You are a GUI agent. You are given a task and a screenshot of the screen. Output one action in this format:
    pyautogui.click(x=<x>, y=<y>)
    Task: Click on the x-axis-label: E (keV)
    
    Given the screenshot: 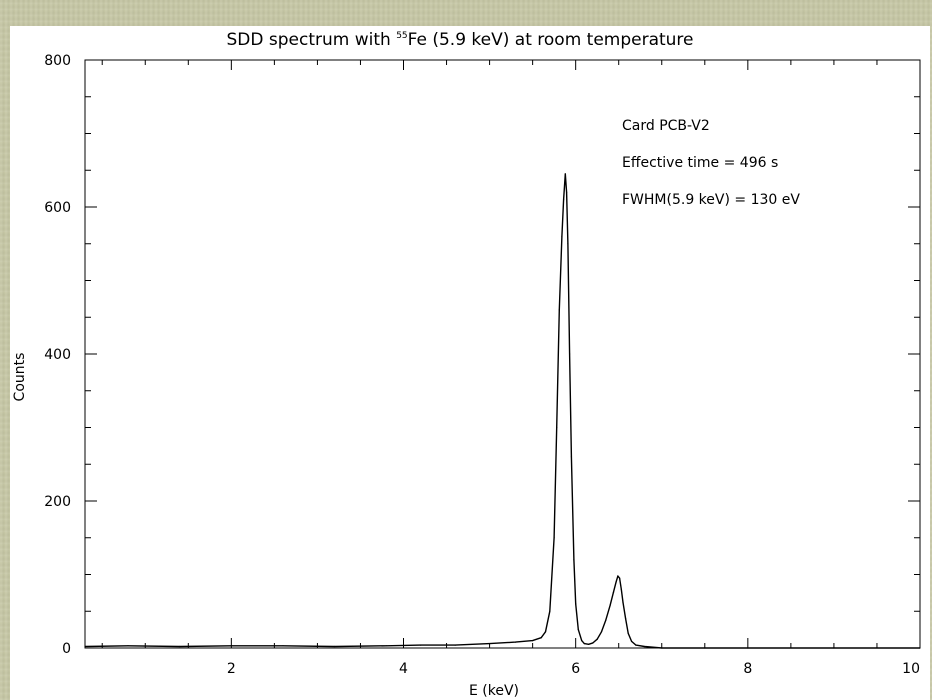 What is the action you would take?
    pyautogui.click(x=494, y=691)
    